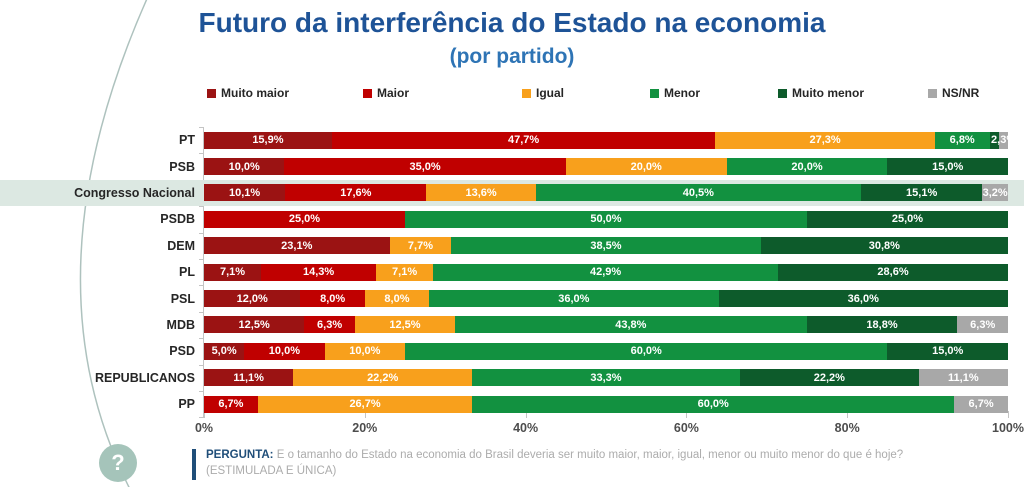  What do you see at coordinates (180, 324) in the screenshot?
I see `row-label: MDB` at bounding box center [180, 324].